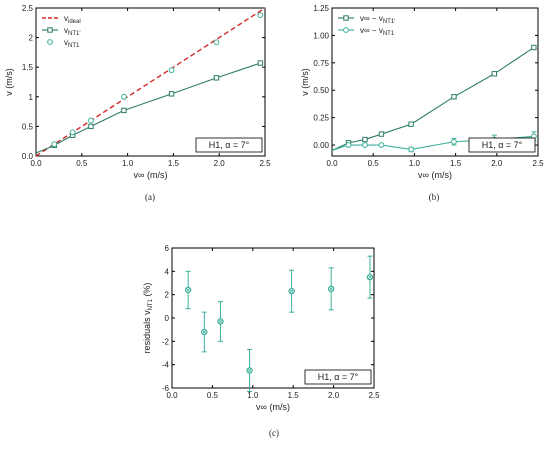 The height and width of the screenshot is (451, 550). What do you see at coordinates (148, 318) in the screenshot?
I see `y-axis-label: residuals vNT1 (%)` at bounding box center [148, 318].